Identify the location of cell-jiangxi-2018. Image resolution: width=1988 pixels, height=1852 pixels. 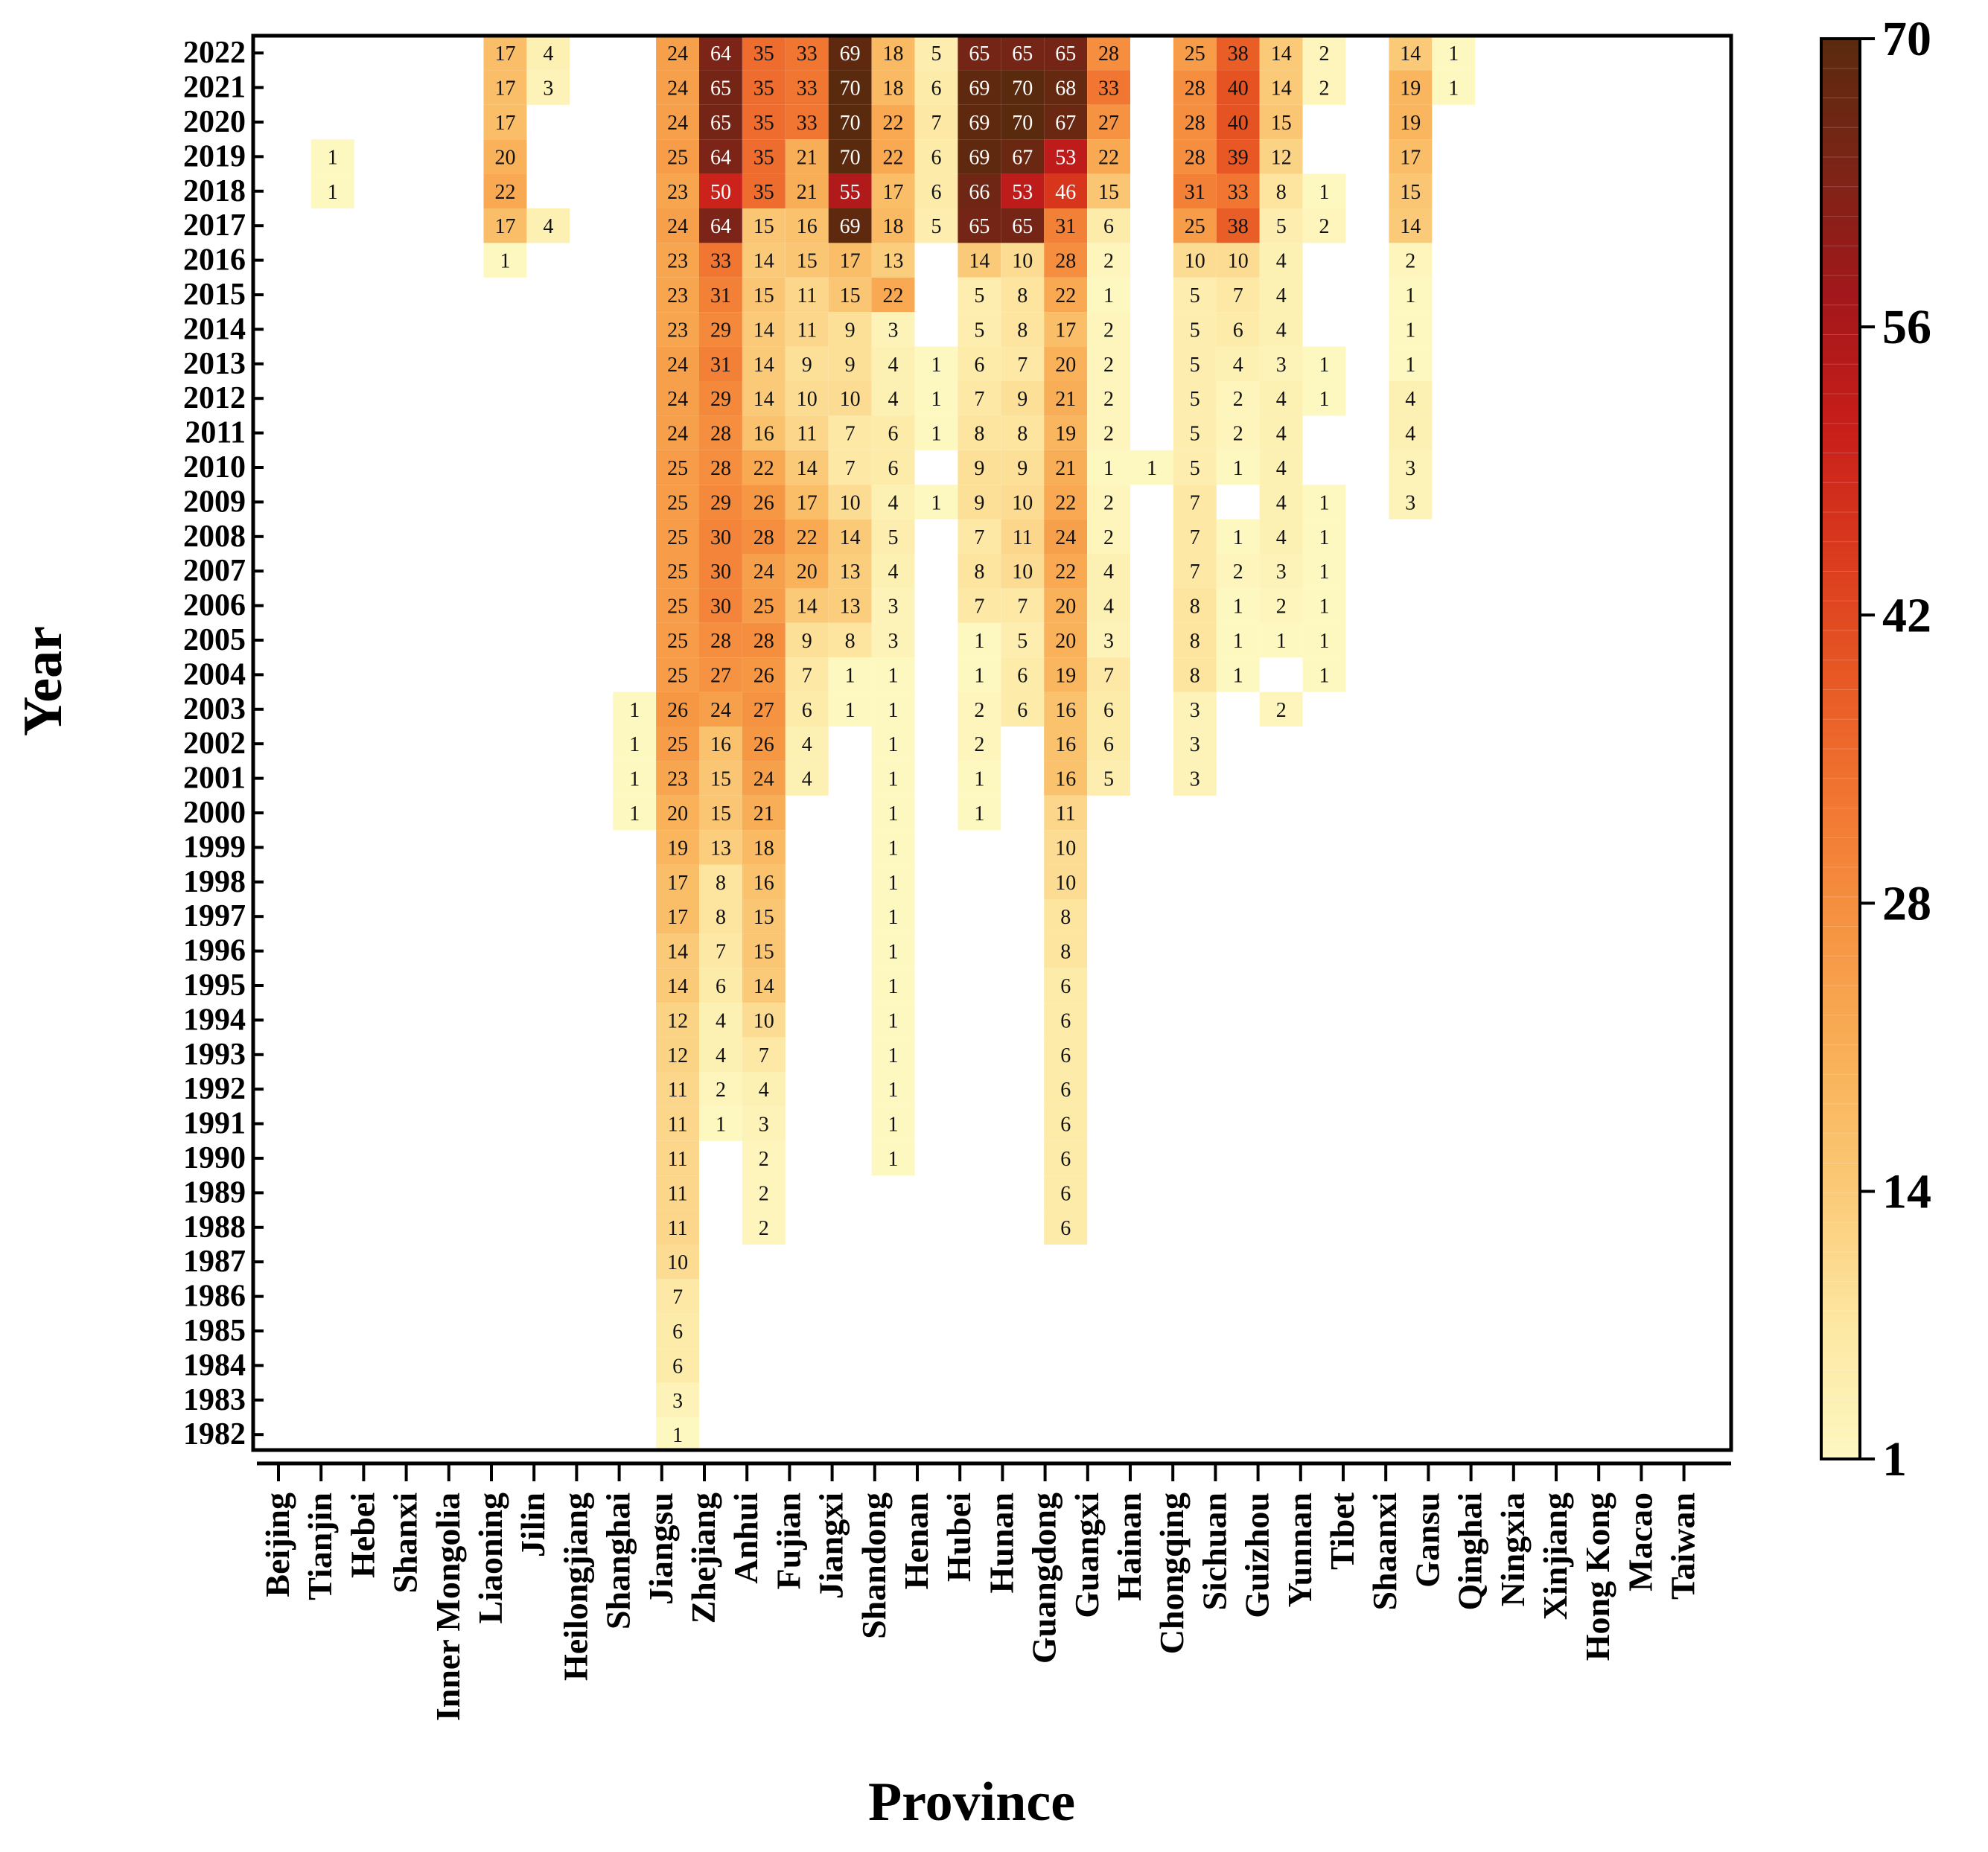
(850, 190).